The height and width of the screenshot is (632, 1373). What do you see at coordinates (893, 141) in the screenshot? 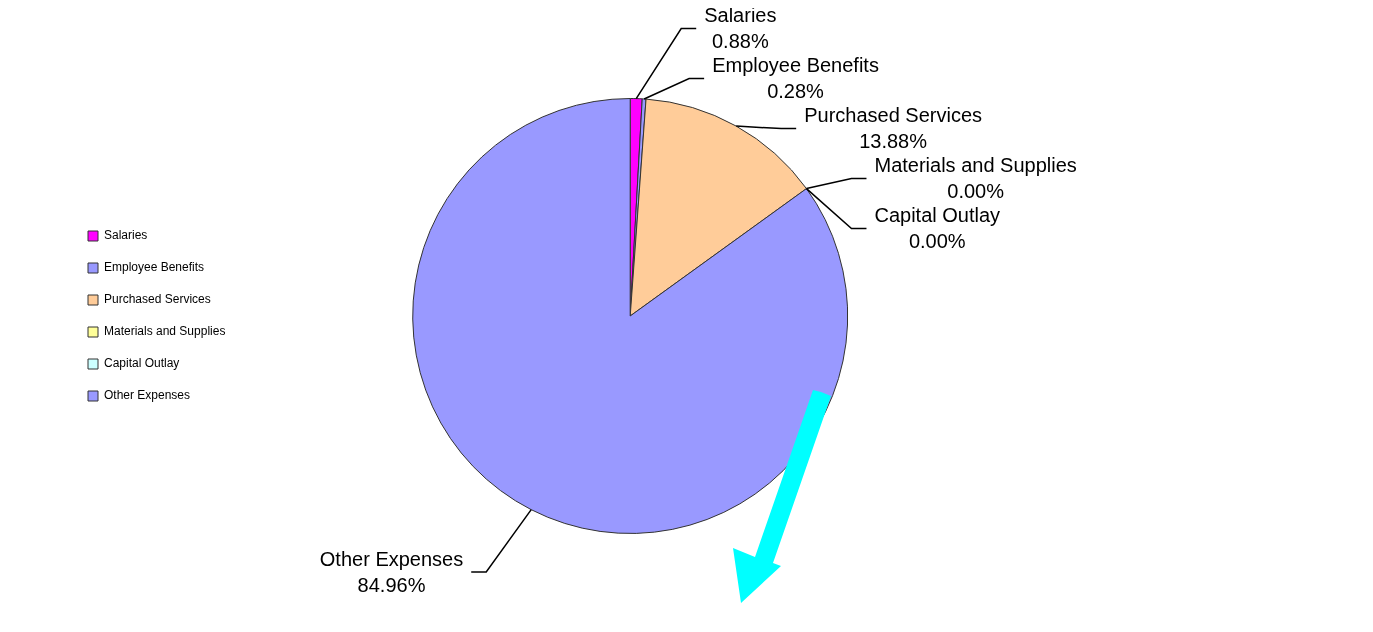
I see `data-label: 13.88%` at bounding box center [893, 141].